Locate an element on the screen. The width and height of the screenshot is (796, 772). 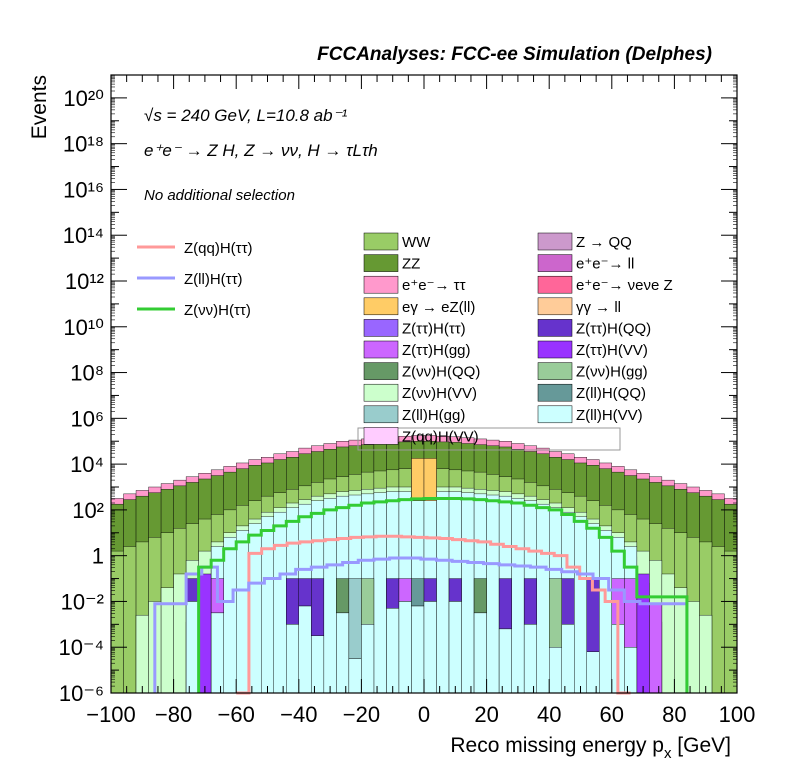
legend-label: Z(ll)H(VV) is located at coordinates (609, 415).